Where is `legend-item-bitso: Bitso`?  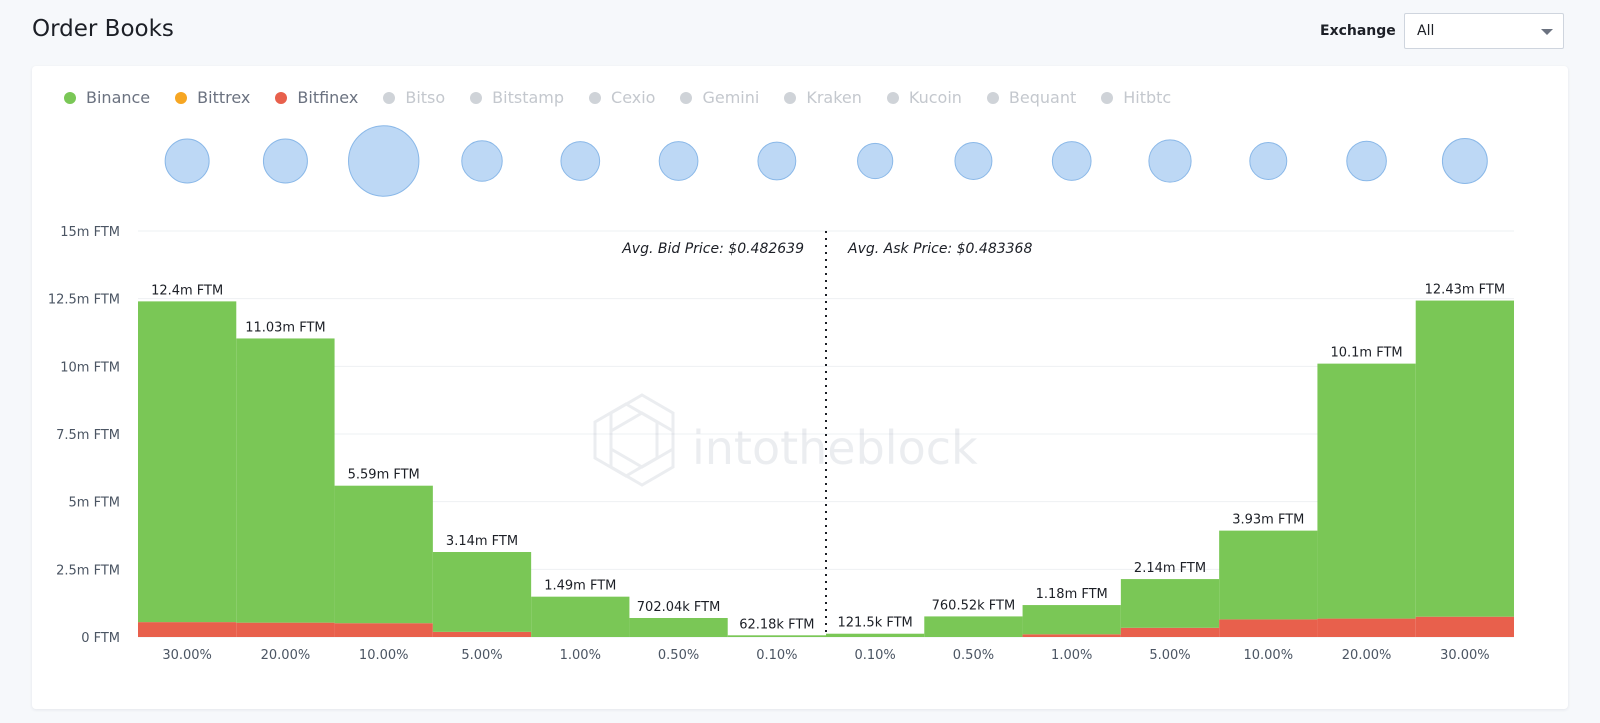
legend-item-bitso: Bitso is located at coordinates (414, 97).